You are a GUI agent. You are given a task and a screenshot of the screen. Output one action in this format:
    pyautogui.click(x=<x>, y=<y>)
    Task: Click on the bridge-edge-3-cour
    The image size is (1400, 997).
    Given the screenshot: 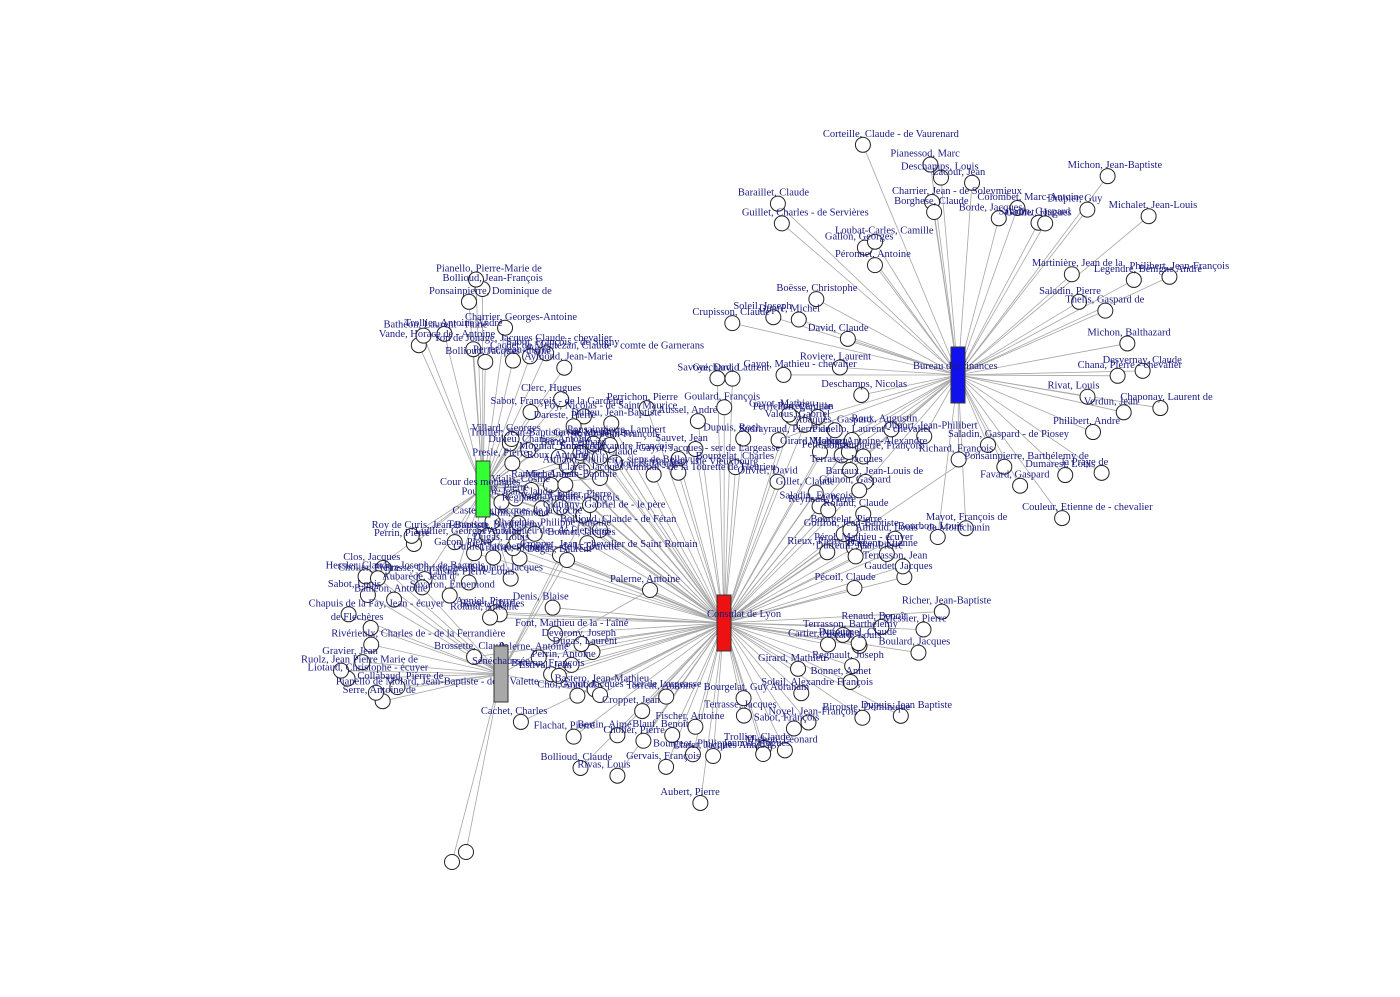 What is the action you would take?
    pyautogui.click(x=546, y=467)
    